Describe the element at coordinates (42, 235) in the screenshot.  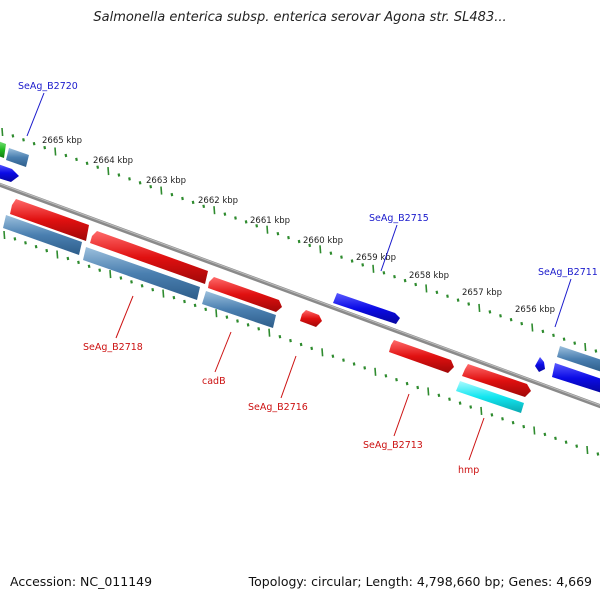
I see `feature-steel-b2718` at that location.